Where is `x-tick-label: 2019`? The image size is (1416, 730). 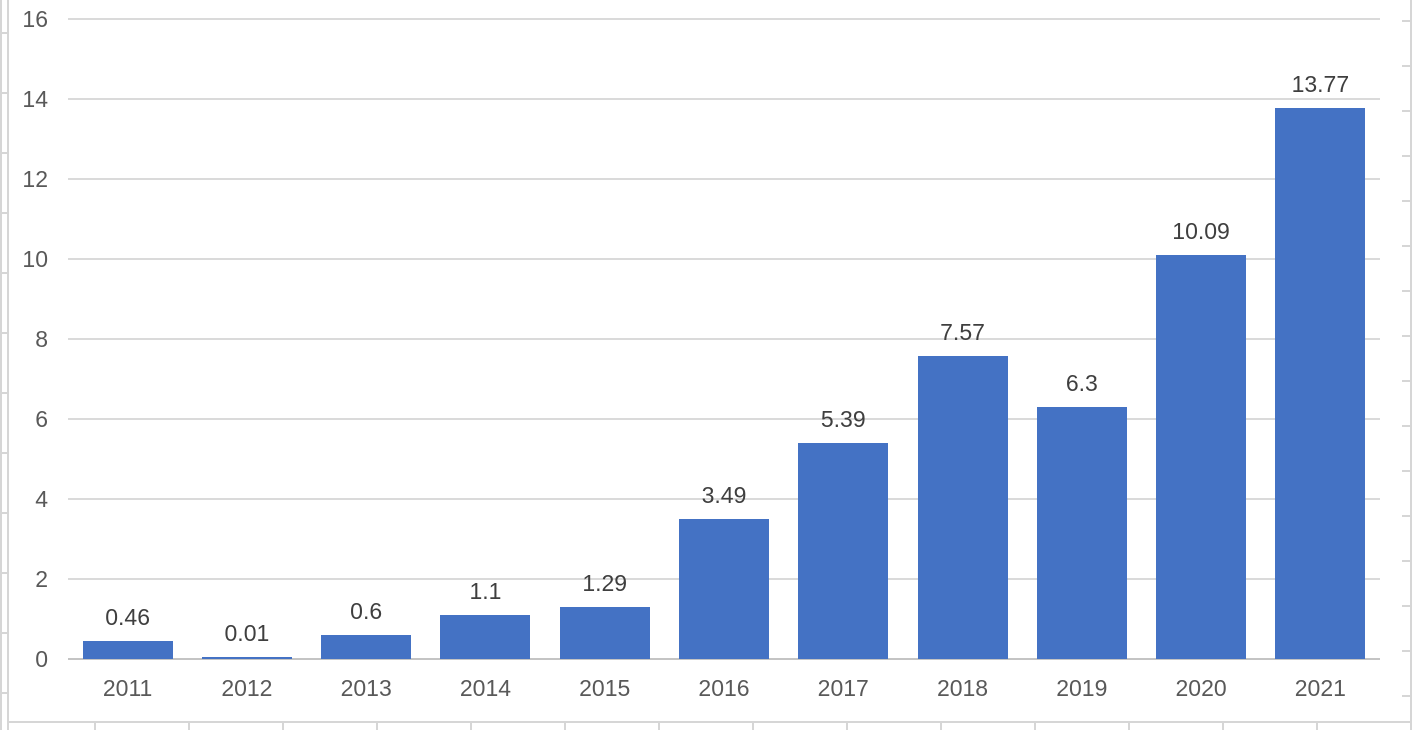 x-tick-label: 2019 is located at coordinates (1082, 688).